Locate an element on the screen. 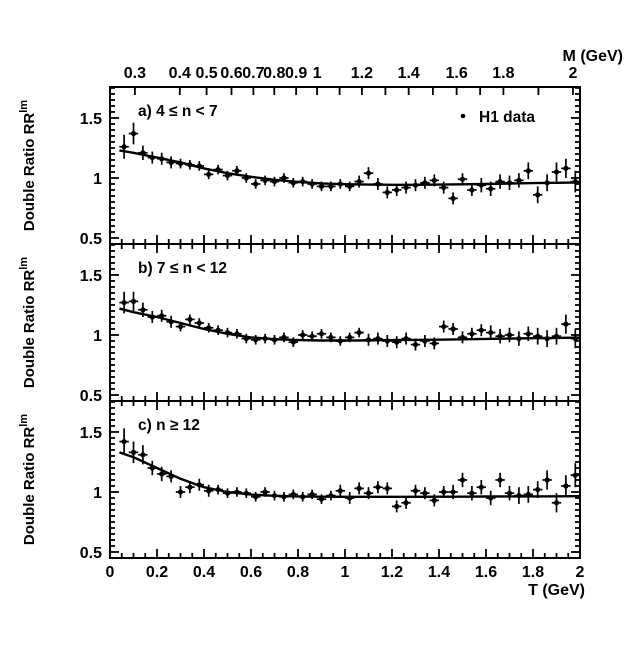 Image resolution: width=637 pixels, height=649 pixels. panel-label: c) n ≥ 12 is located at coordinates (169, 425).